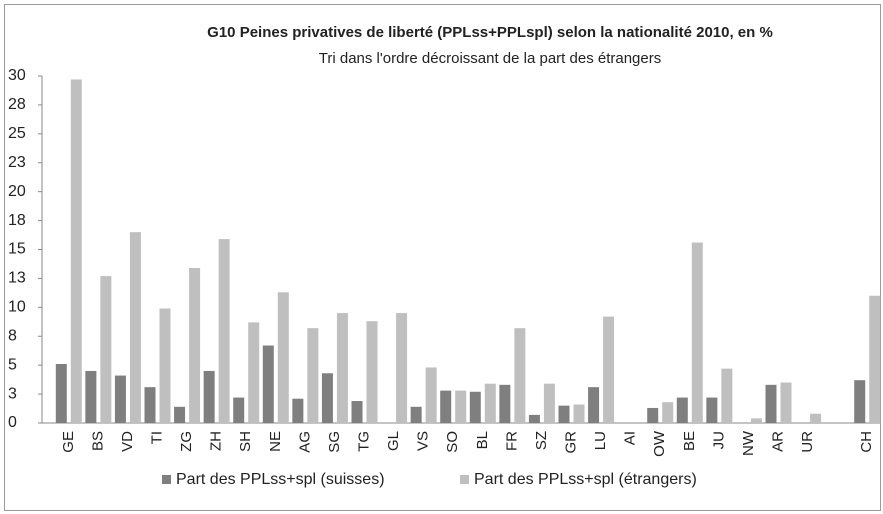 Image resolution: width=883 pixels, height=514 pixels. I want to click on x-tick-label: SO, so click(452, 442).